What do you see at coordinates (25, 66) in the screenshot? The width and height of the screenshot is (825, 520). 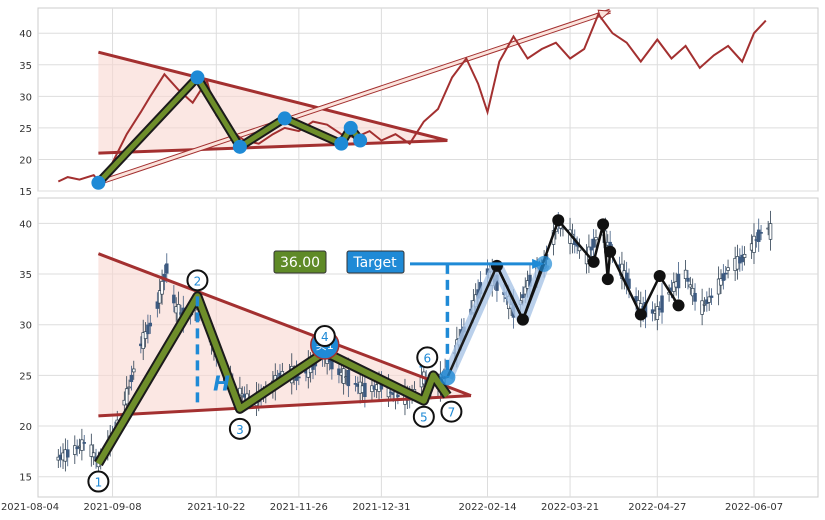 I see `y-tick-label: 35` at bounding box center [25, 66].